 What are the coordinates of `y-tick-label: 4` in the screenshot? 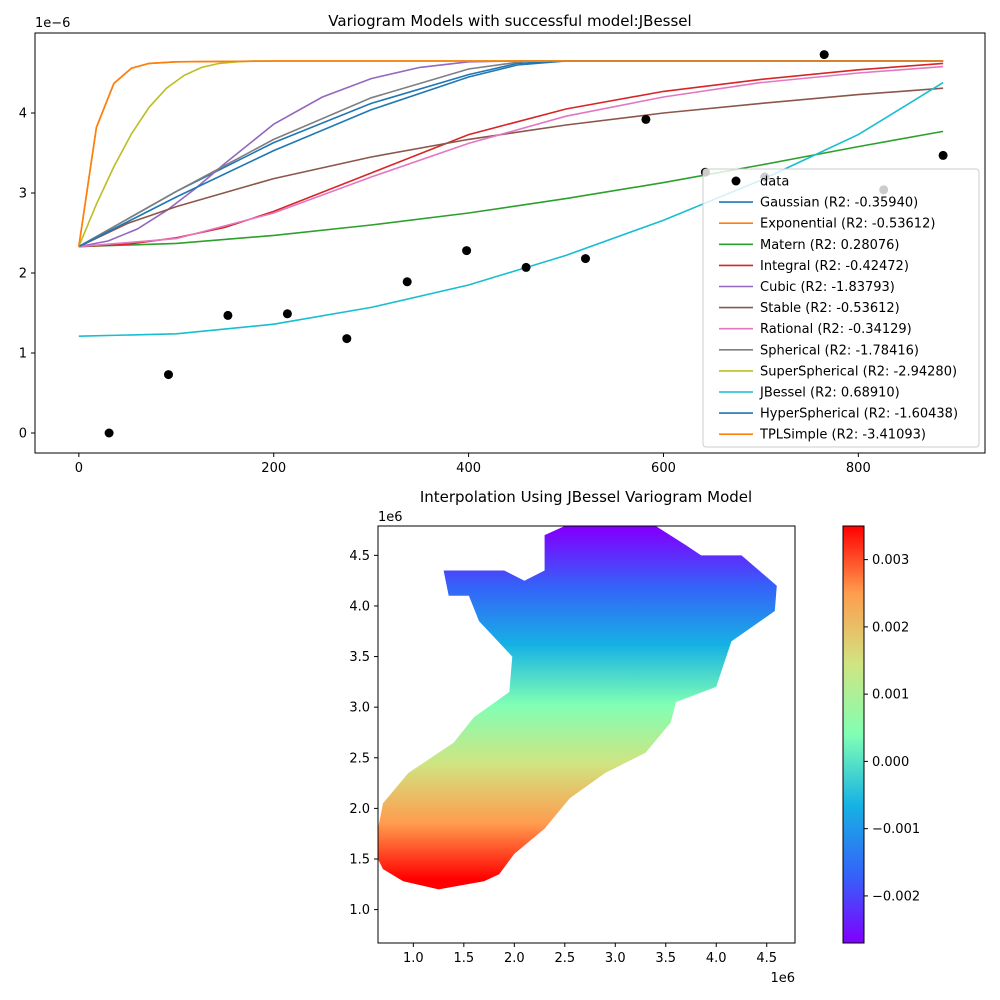 It's located at (23, 114).